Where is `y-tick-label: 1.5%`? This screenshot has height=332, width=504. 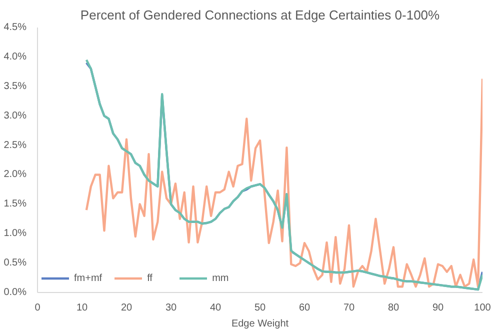 y-tick-label: 1.5% is located at coordinates (15, 204).